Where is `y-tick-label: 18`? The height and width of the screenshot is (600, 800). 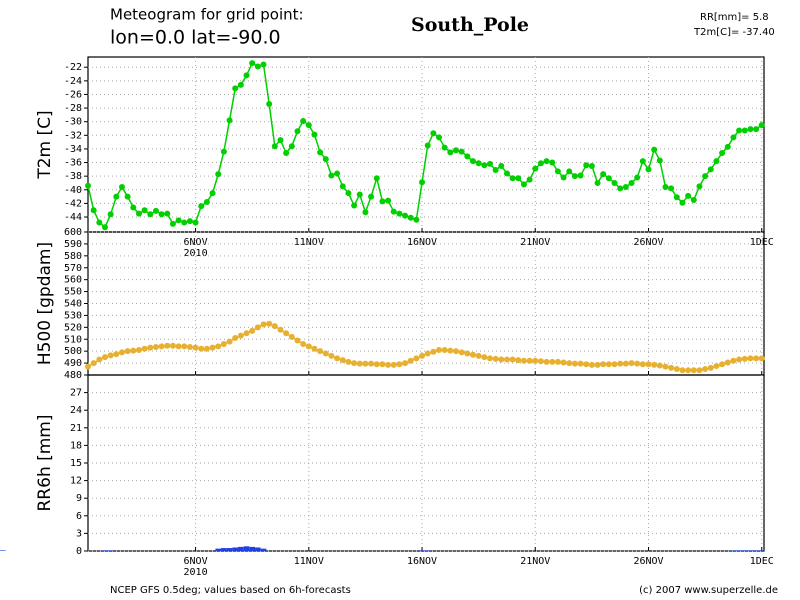 y-tick-label: 18 is located at coordinates (76, 445).